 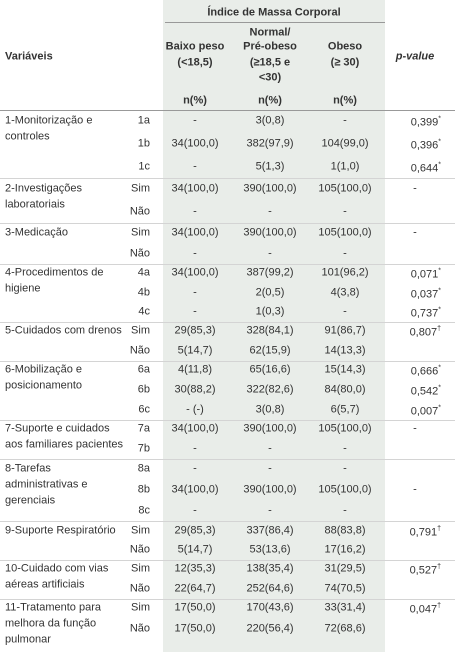 What do you see at coordinates (270, 489) in the screenshot?
I see `cell: 390(100,0)` at bounding box center [270, 489].